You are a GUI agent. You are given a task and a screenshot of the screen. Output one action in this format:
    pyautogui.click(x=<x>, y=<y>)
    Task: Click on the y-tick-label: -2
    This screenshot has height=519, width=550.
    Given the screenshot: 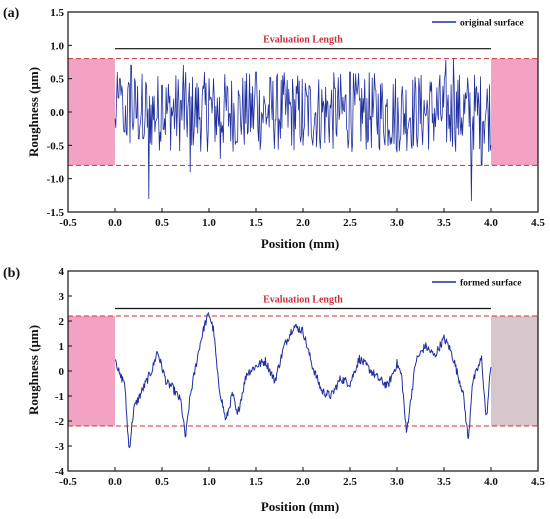 What is the action you would take?
    pyautogui.click(x=60, y=422)
    